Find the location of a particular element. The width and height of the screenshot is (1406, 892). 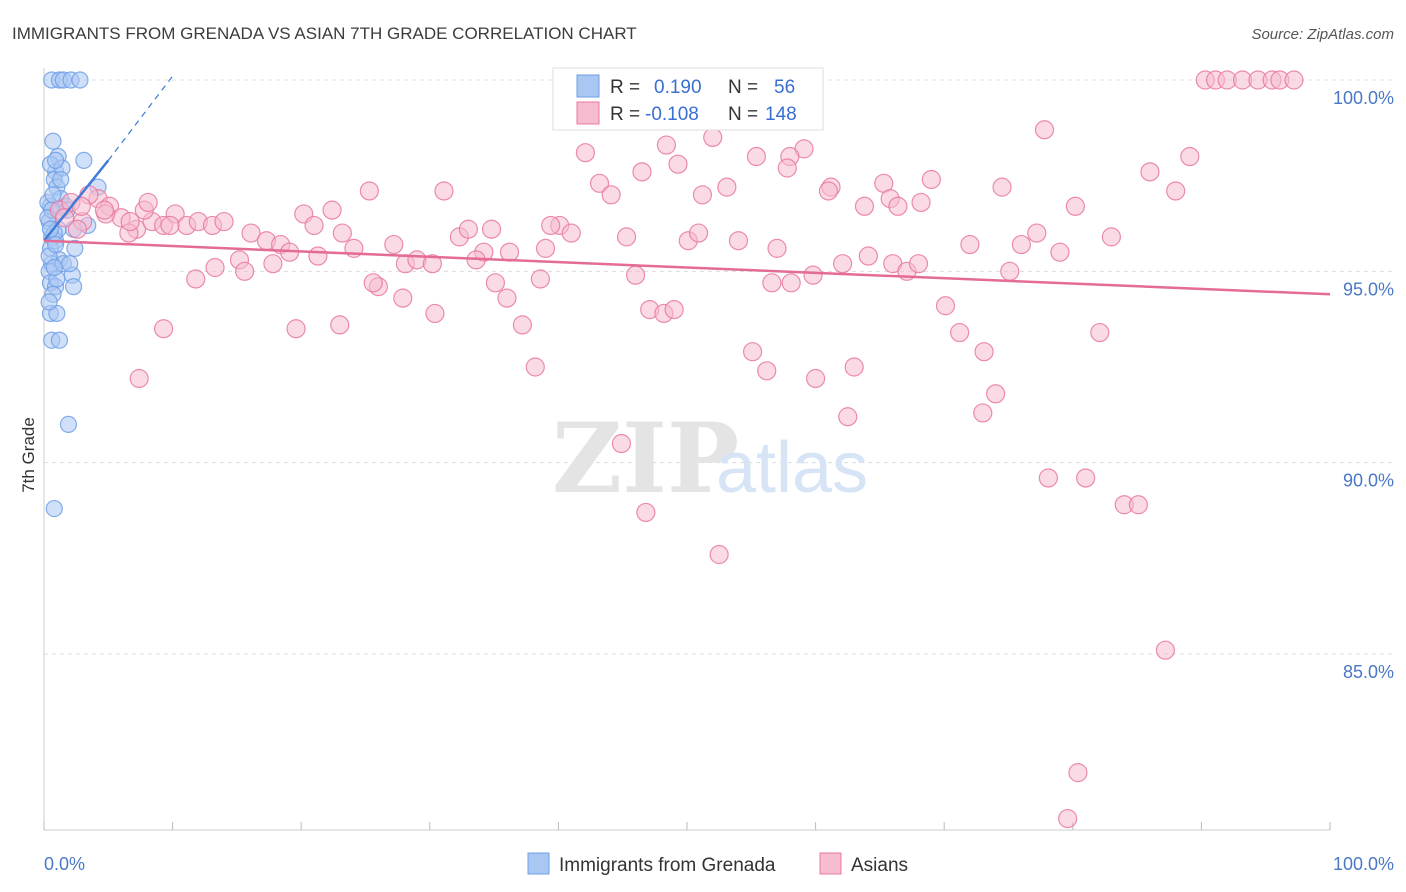

stats-n-label-2: N = is located at coordinates (743, 114).